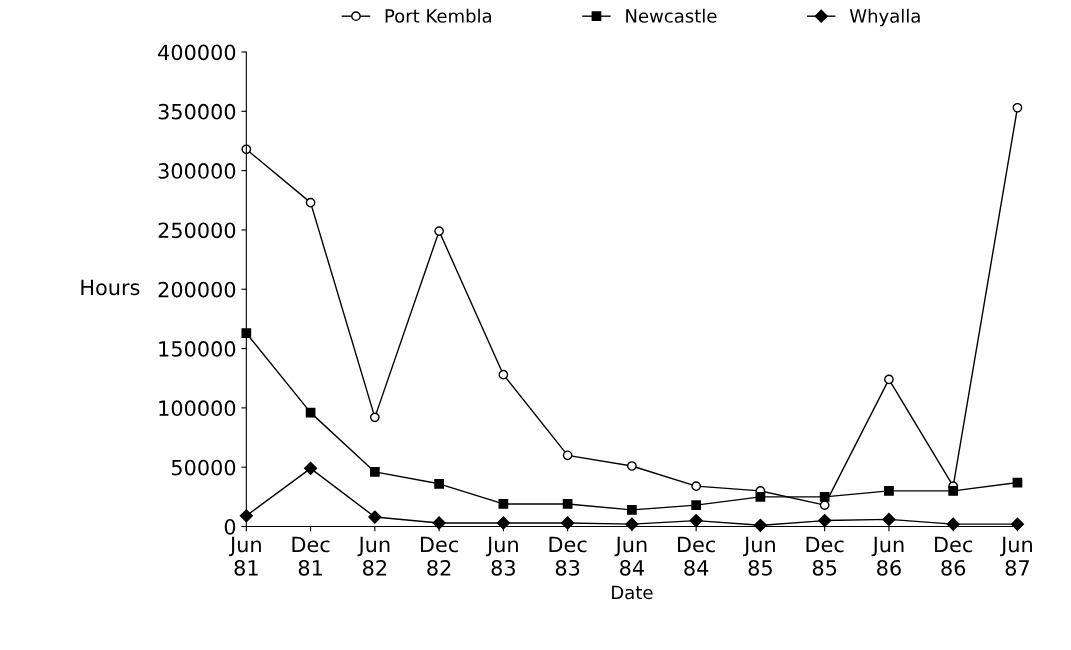 The height and width of the screenshot is (650, 1071). Describe the element at coordinates (197, 230) in the screenshot. I see `y-tick-label: 250000` at that location.